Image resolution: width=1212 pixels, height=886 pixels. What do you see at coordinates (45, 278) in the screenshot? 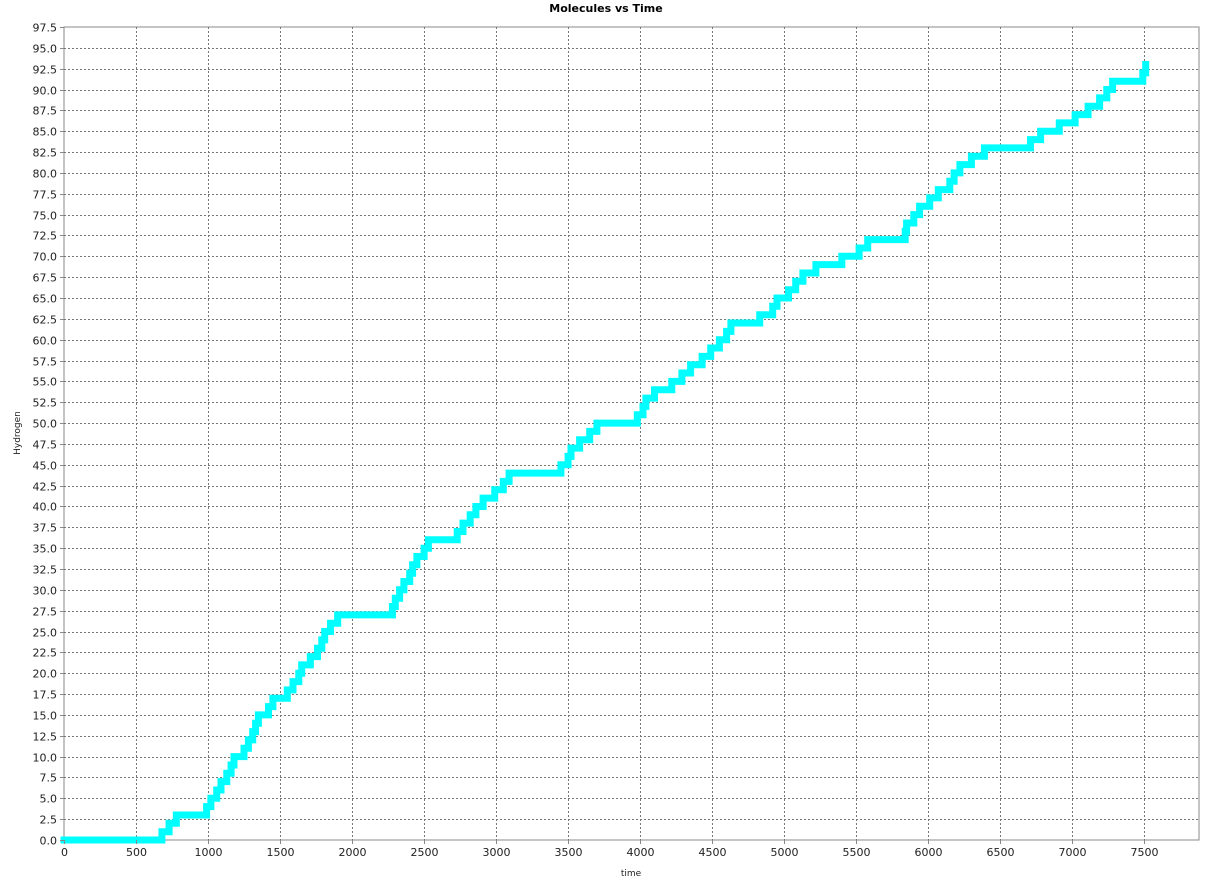
I see `y-tick-label: 67.5` at bounding box center [45, 278].